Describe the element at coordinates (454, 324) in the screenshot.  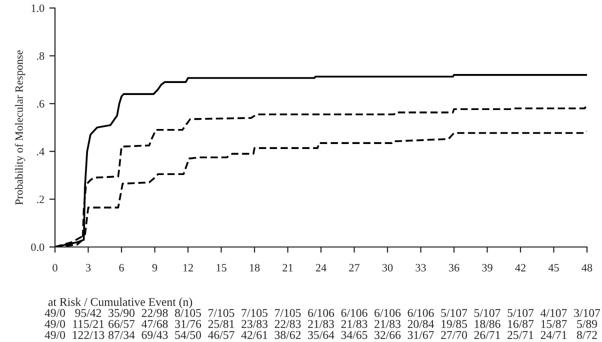
I see `text: 19/85` at that location.